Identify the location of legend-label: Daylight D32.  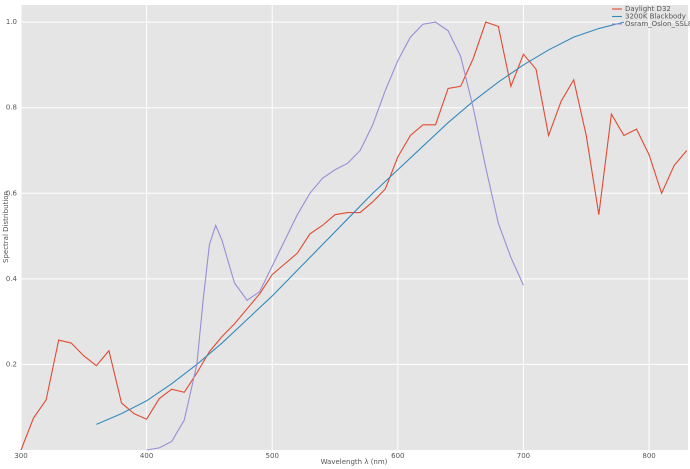
(648, 9).